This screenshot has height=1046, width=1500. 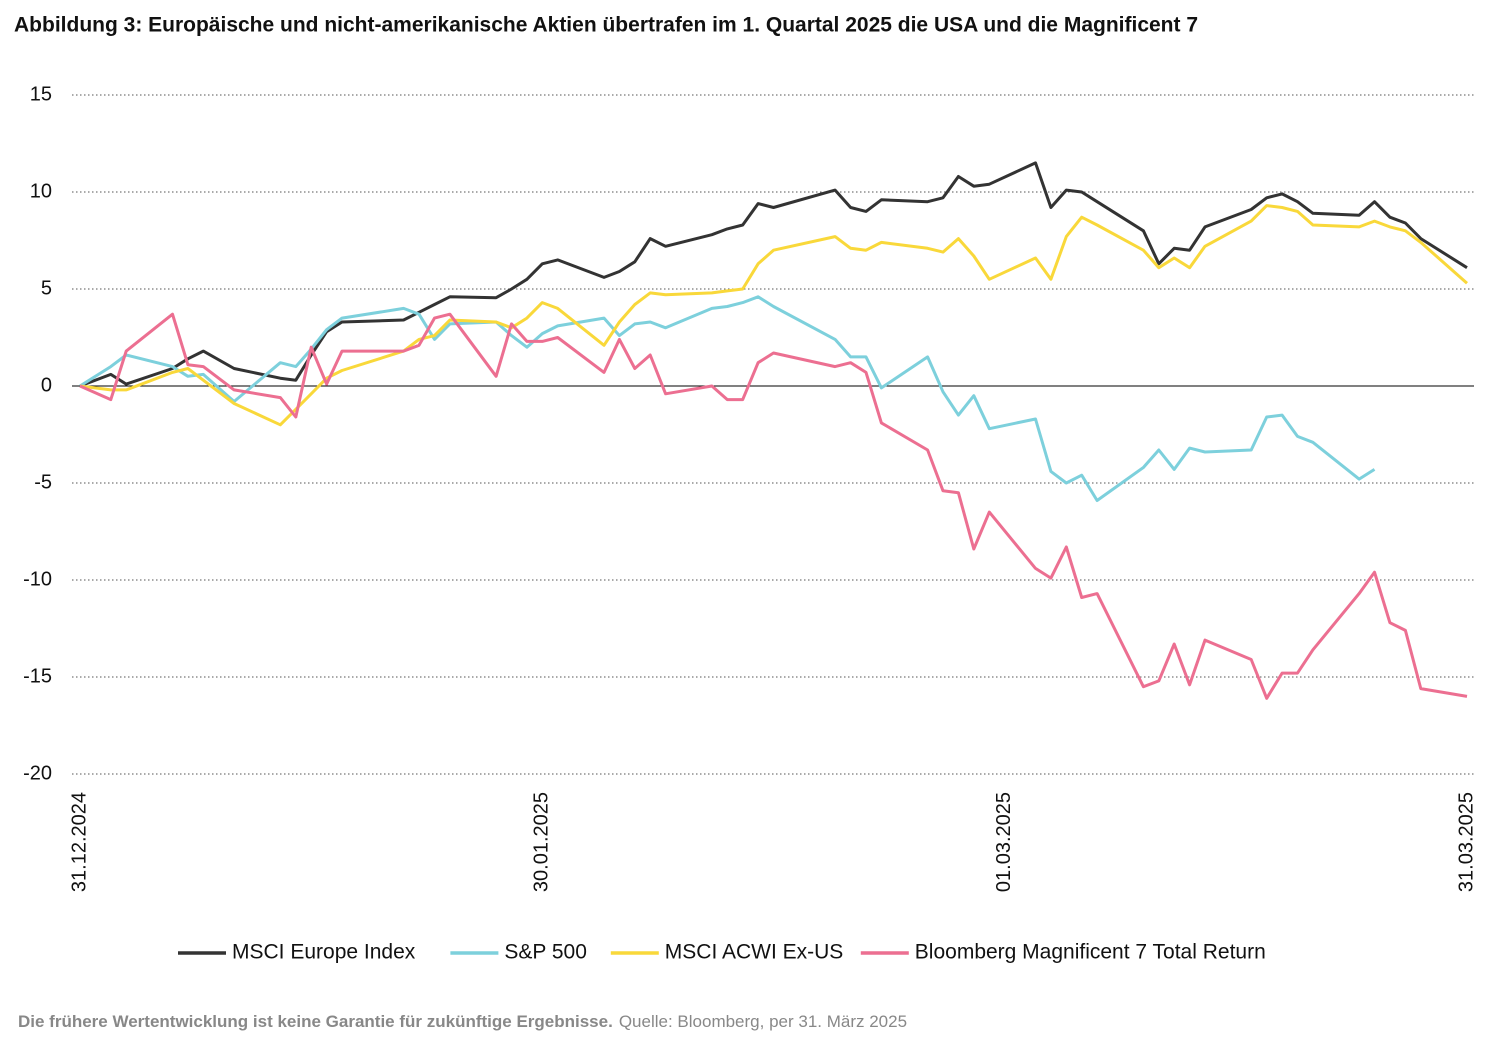 I want to click on y-tick-label: -5, so click(x=43, y=482).